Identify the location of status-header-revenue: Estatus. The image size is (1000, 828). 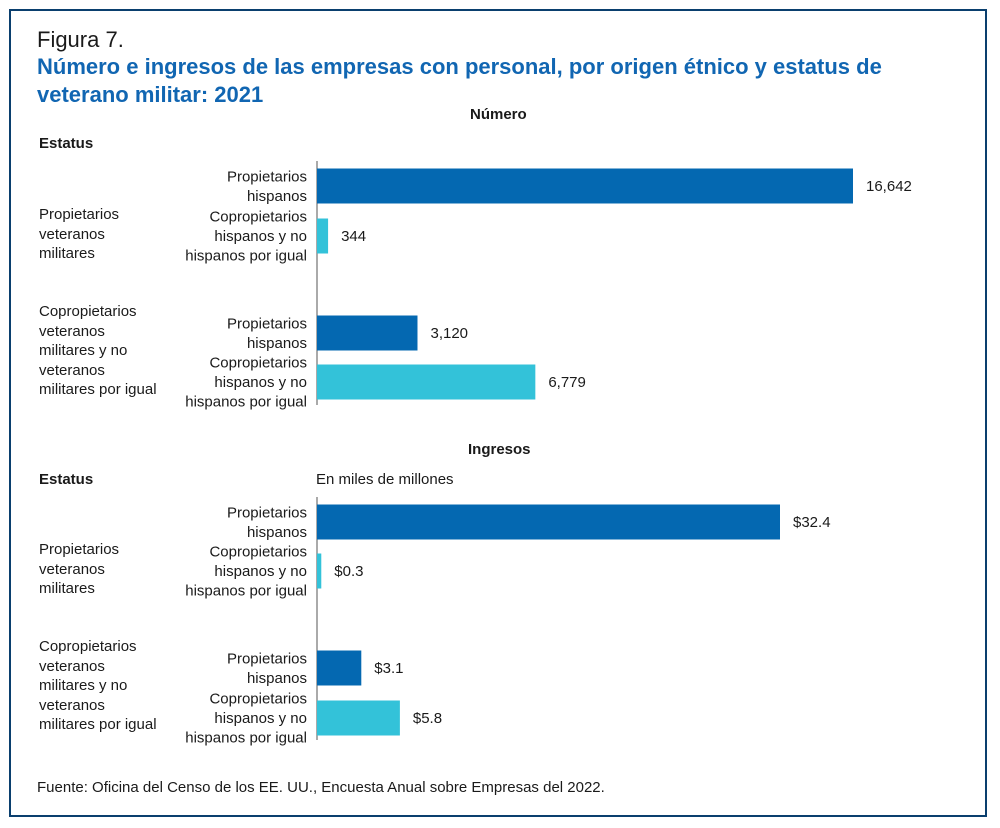
(66, 479).